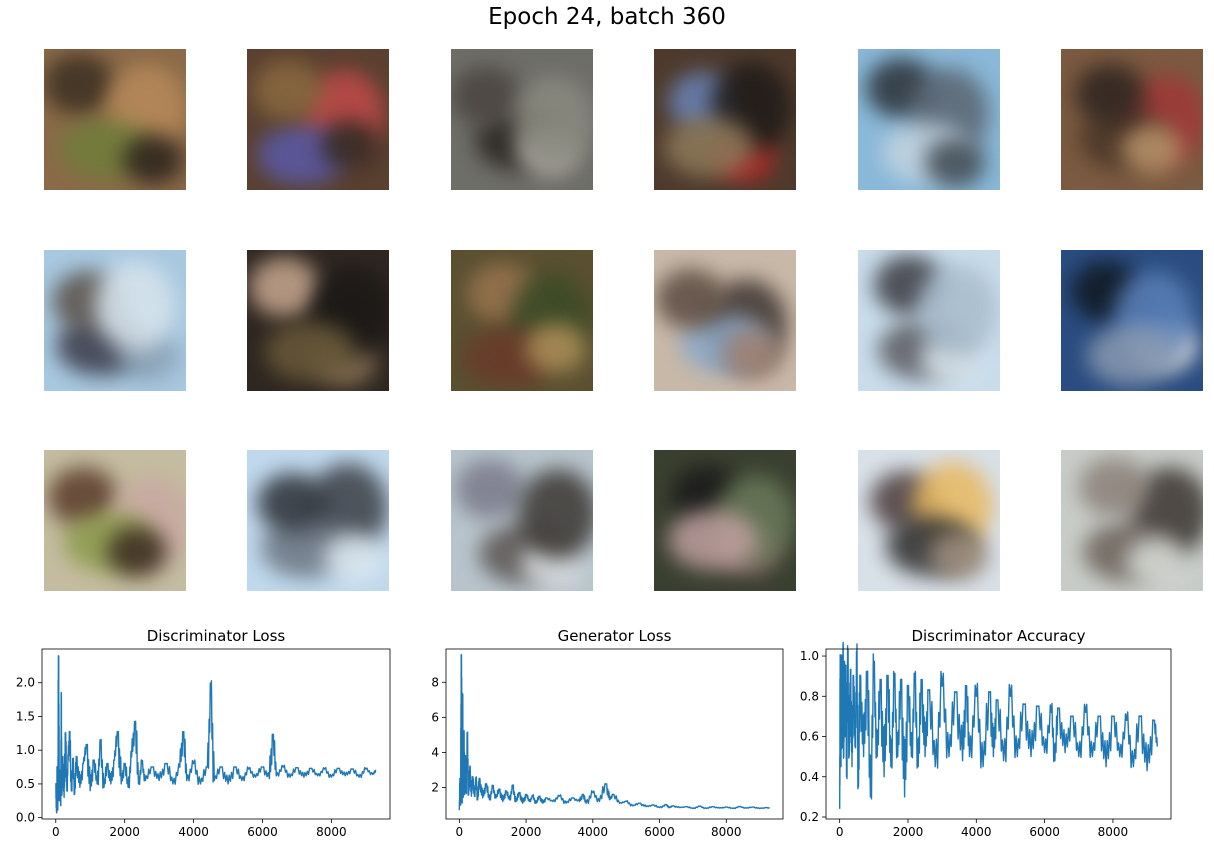 The height and width of the screenshot is (853, 1214). What do you see at coordinates (25, 683) in the screenshot?
I see `y-tick-label: 2.0` at bounding box center [25, 683].